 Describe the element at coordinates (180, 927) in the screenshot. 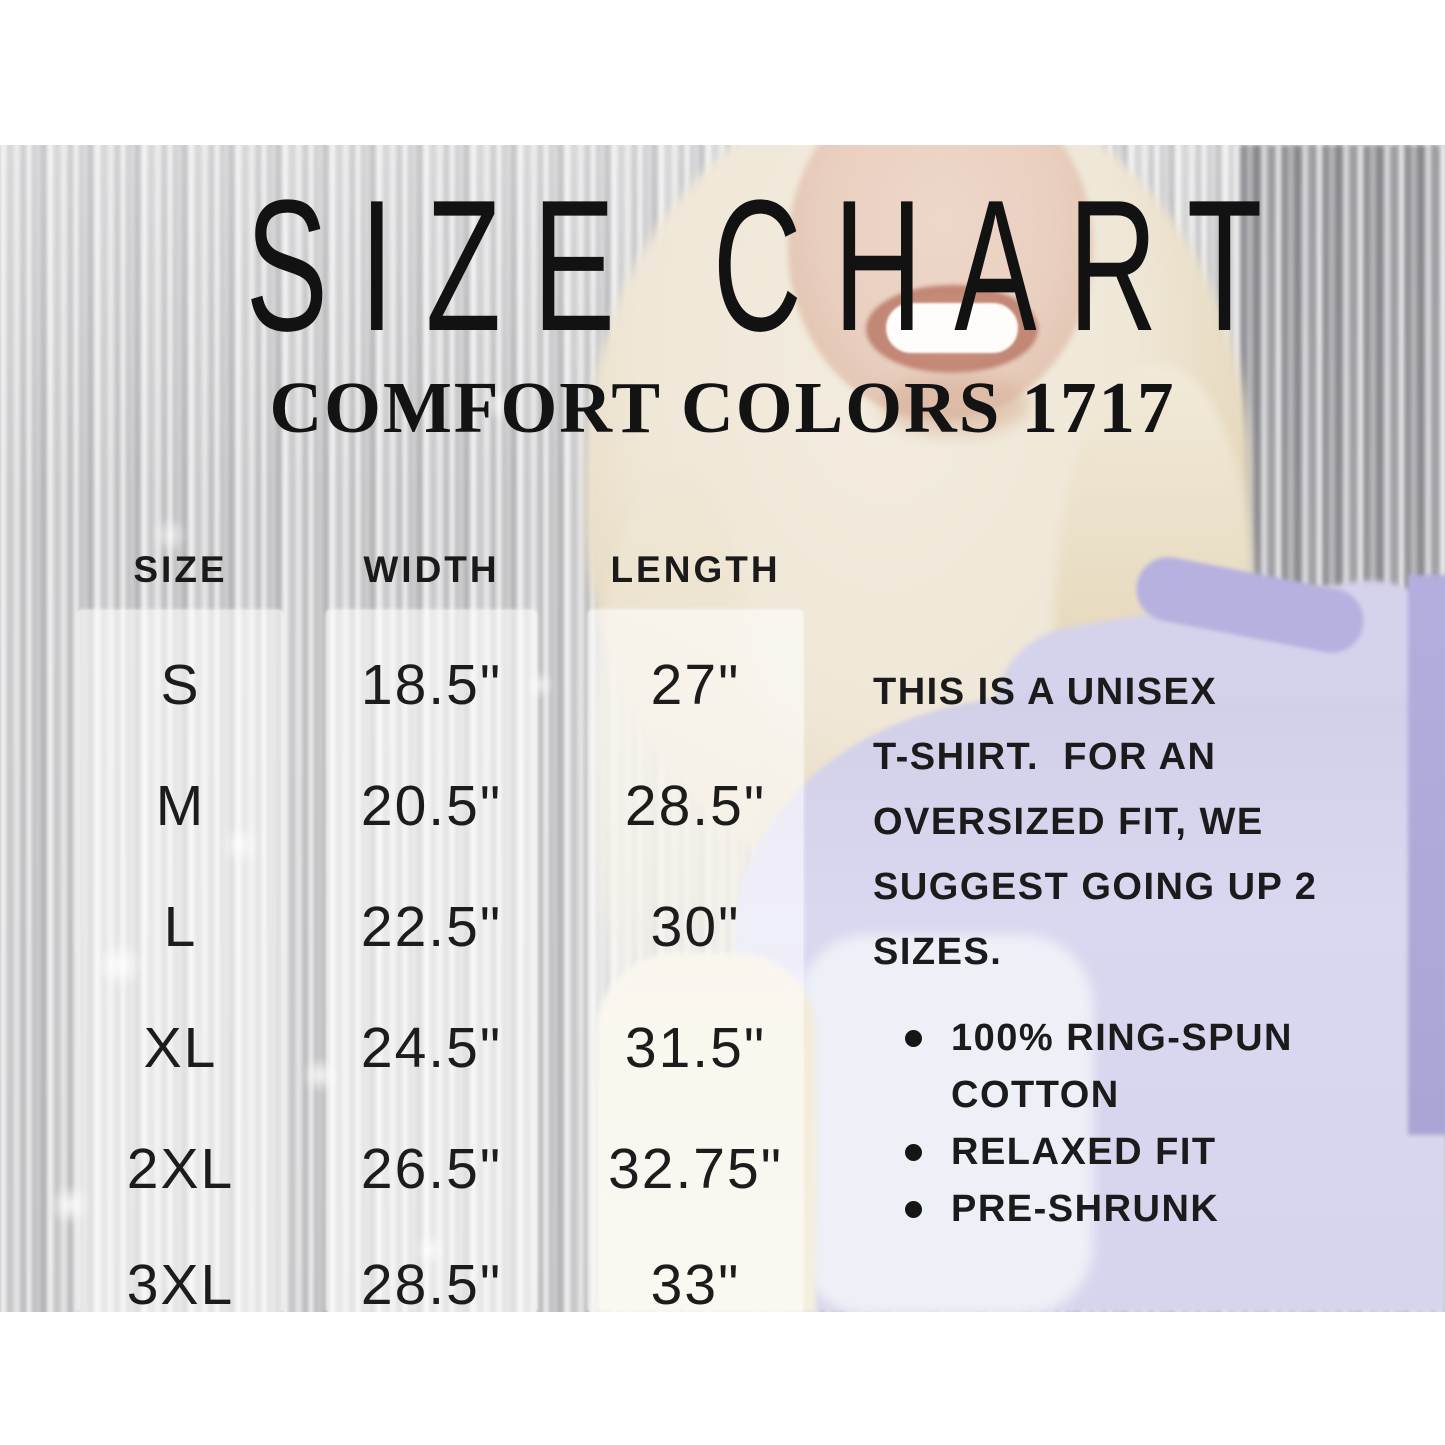

I see `table-cell-size: L` at that location.